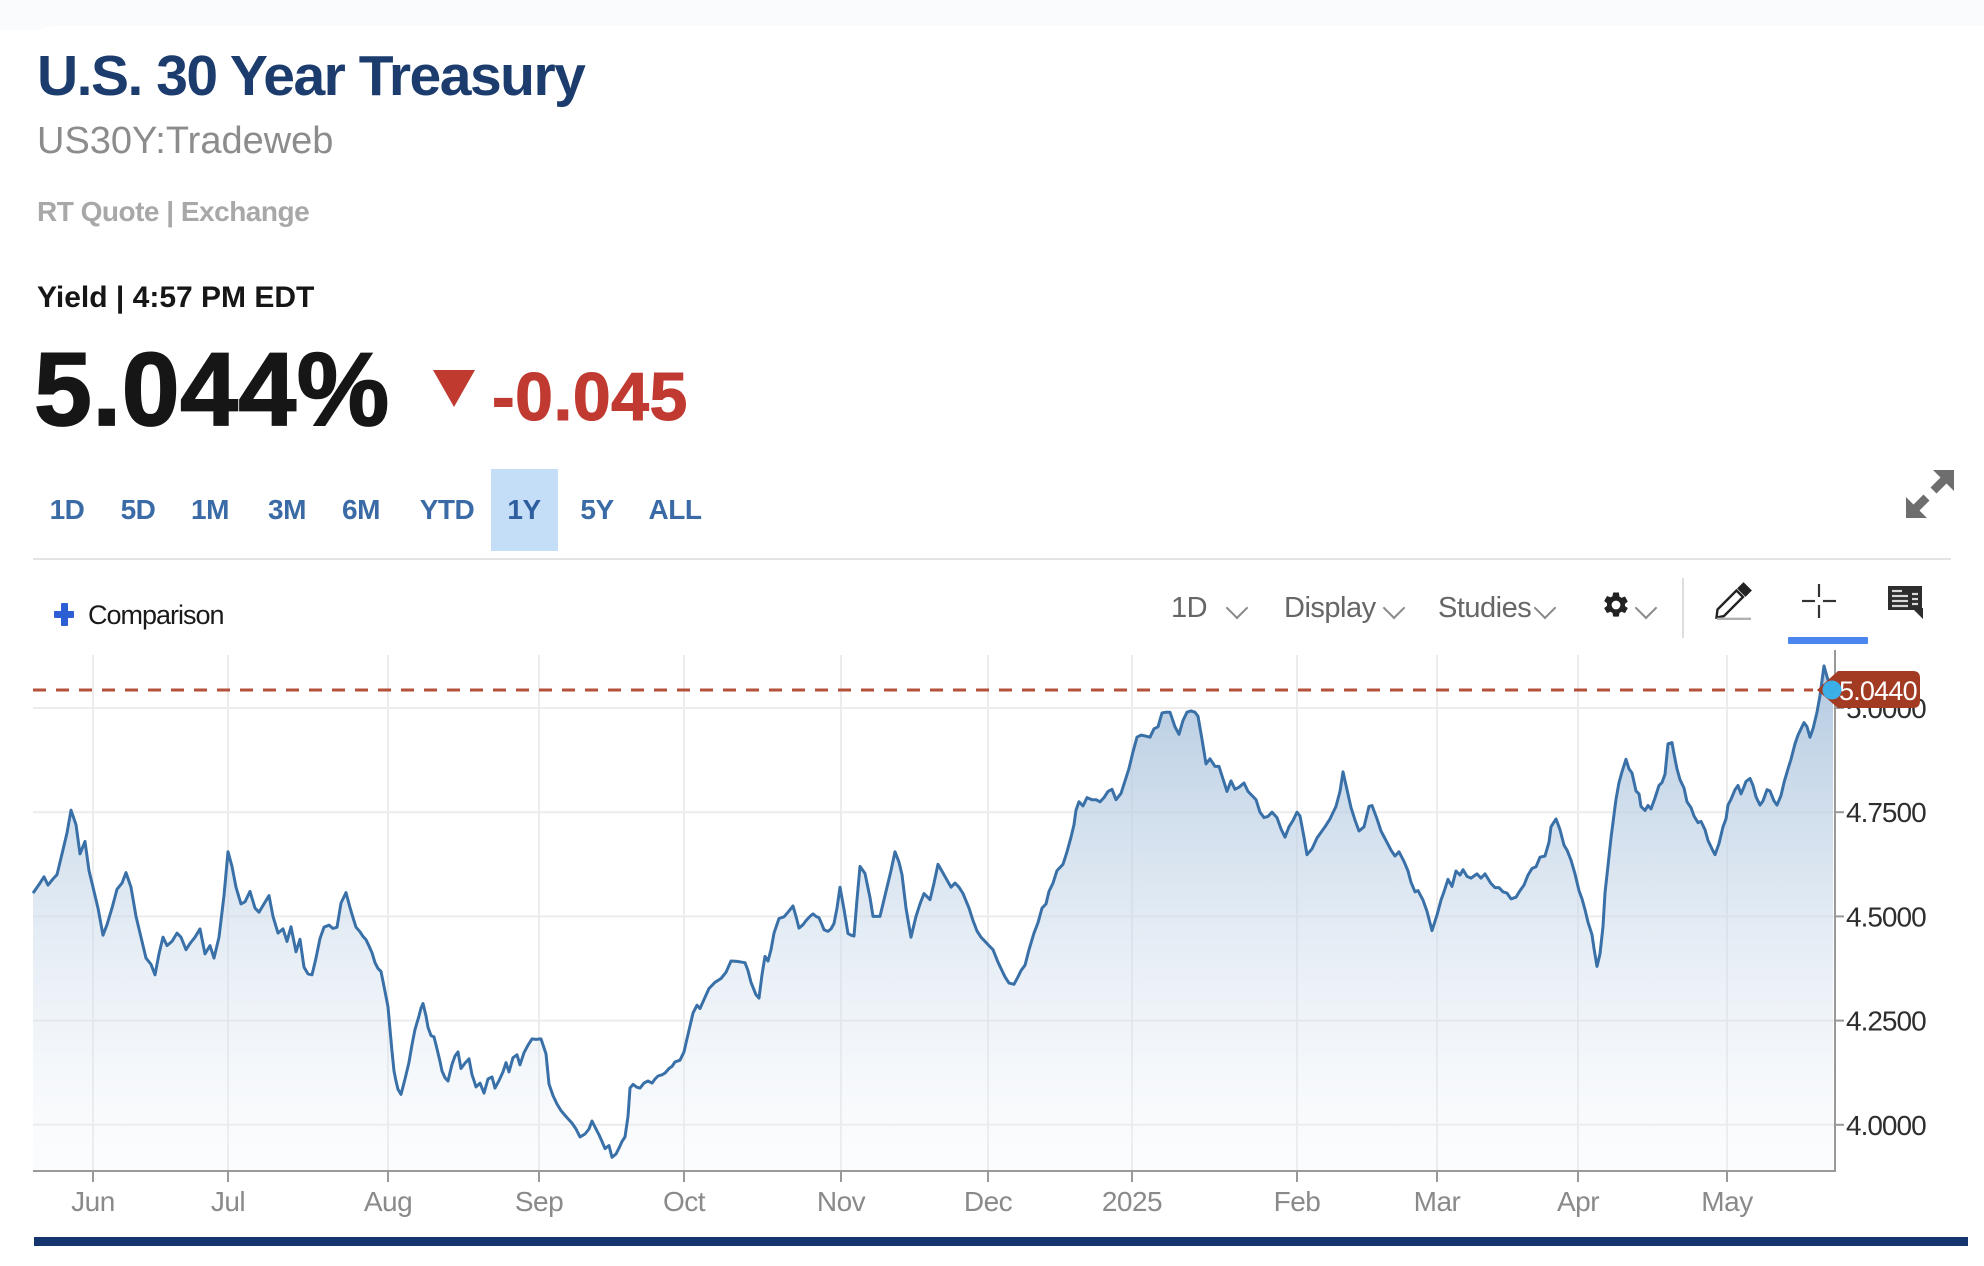 The width and height of the screenshot is (1984, 1266). I want to click on svg-text: 5.0440, so click(1878, 691).